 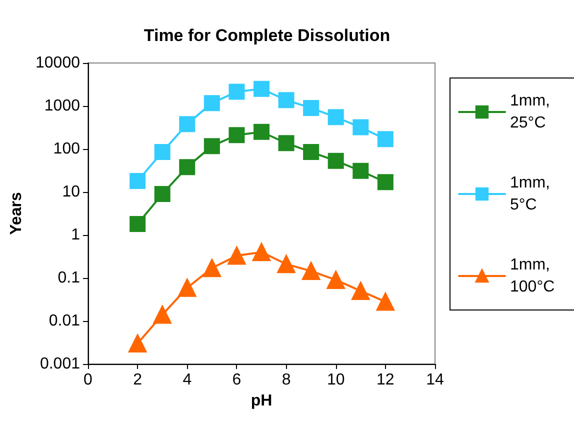 What do you see at coordinates (66, 149) in the screenshot?
I see `y-tick-label: 100` at bounding box center [66, 149].